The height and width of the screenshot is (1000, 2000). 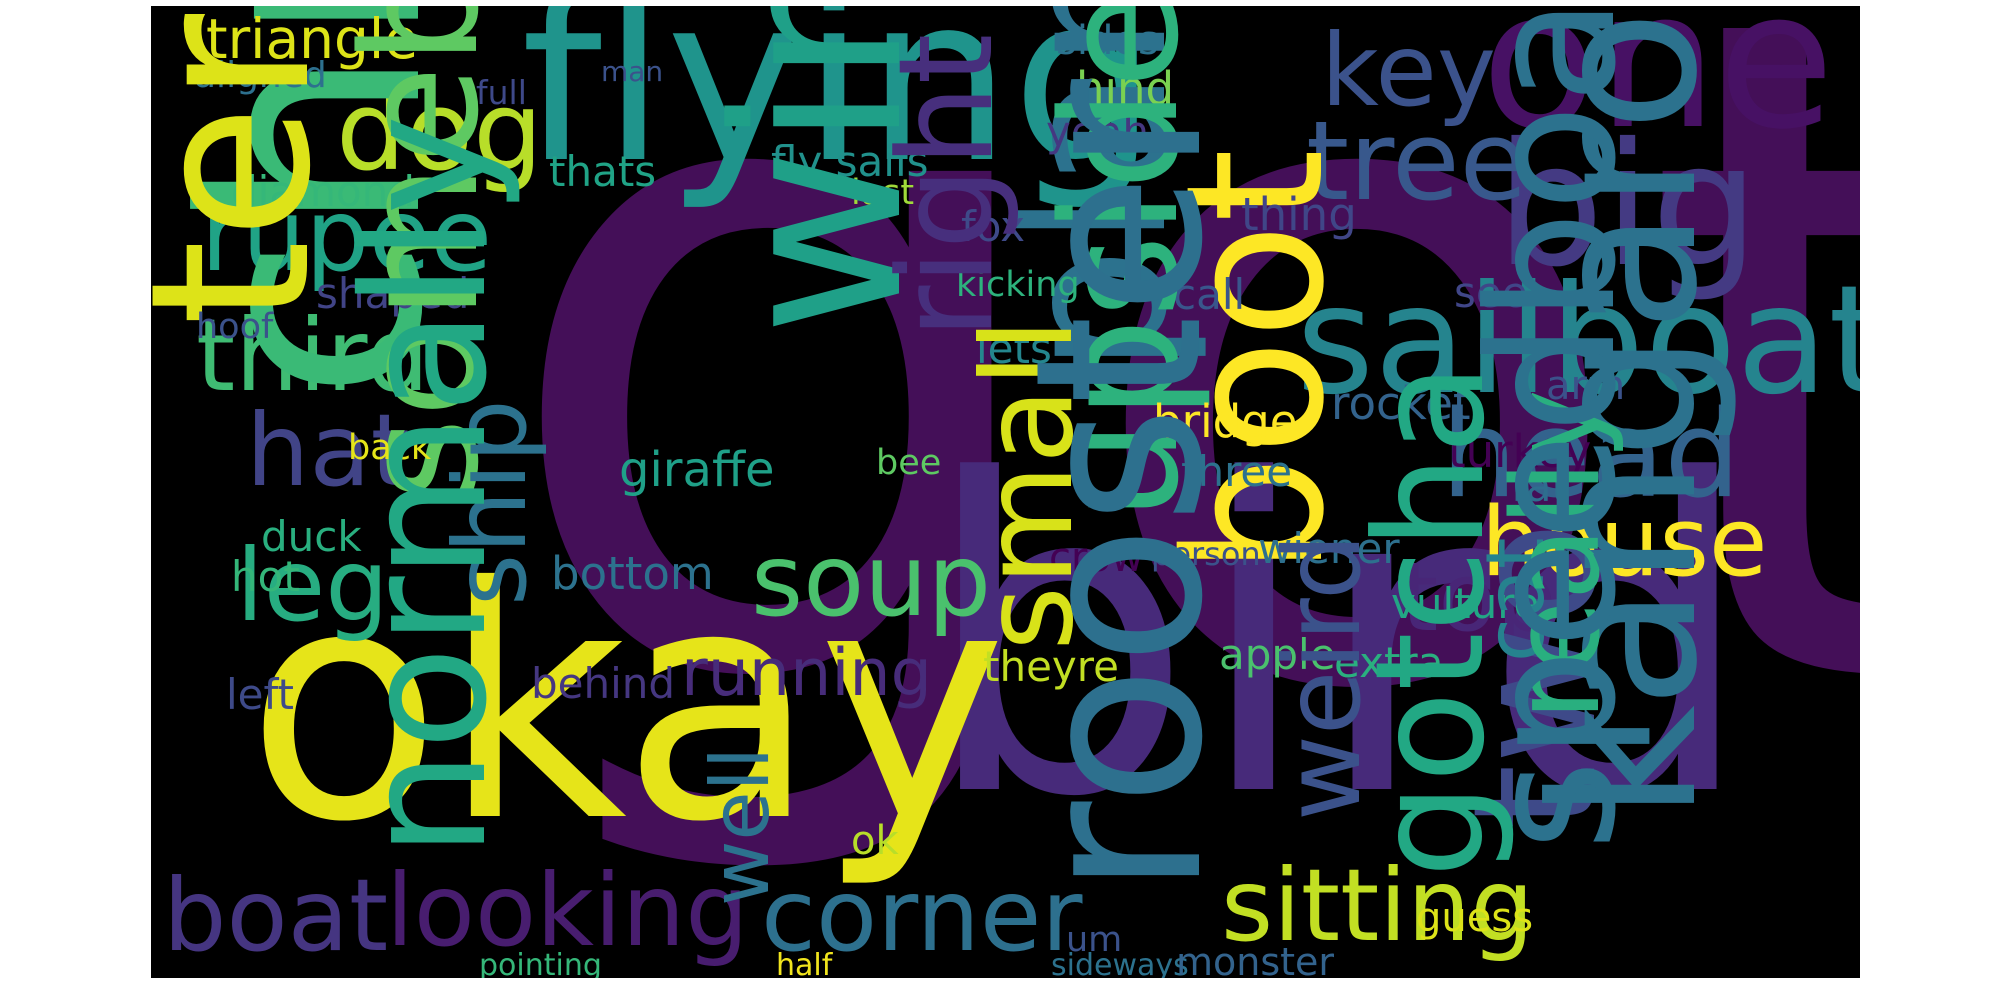 What do you see at coordinates (1209, 294) in the screenshot?
I see `cloud-word: call` at bounding box center [1209, 294].